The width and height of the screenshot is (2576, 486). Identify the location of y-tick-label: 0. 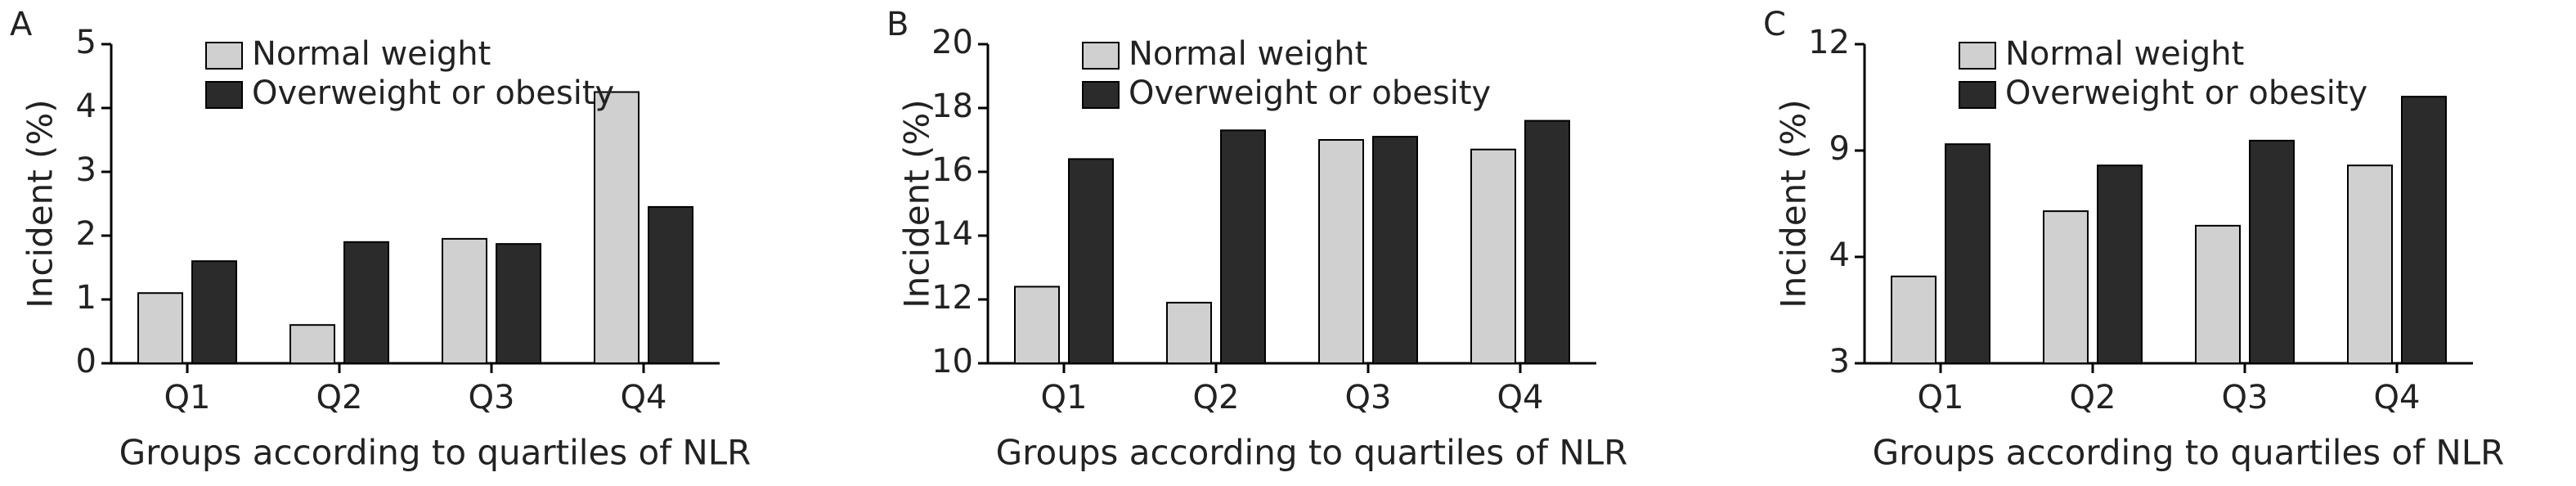
(86, 362).